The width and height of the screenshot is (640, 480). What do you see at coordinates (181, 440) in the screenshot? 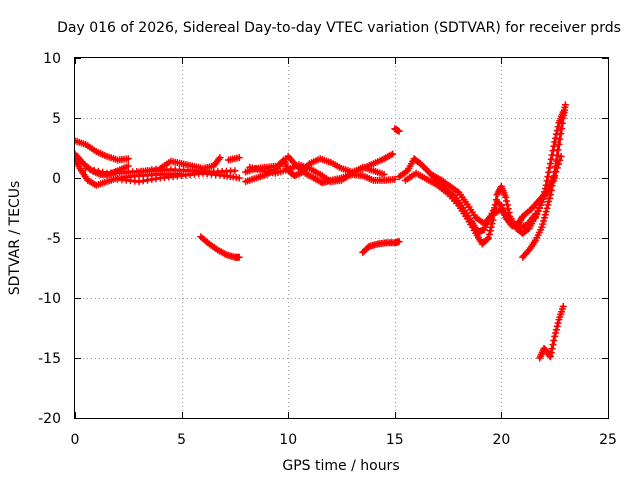
I see `x-tick-label: 5` at bounding box center [181, 440].